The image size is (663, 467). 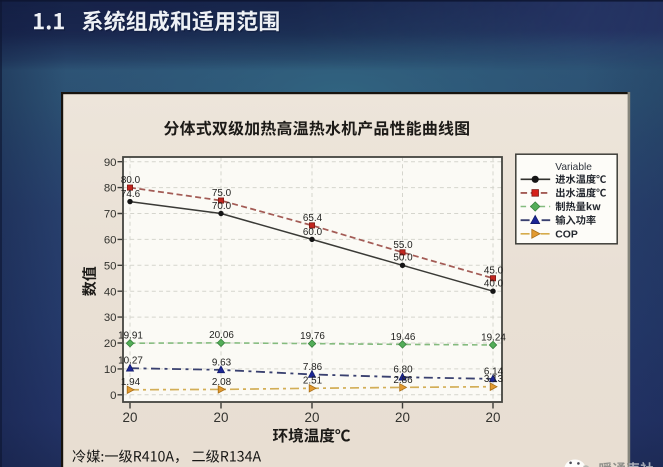 I want to click on svg-text: 55.0, so click(x=403, y=245).